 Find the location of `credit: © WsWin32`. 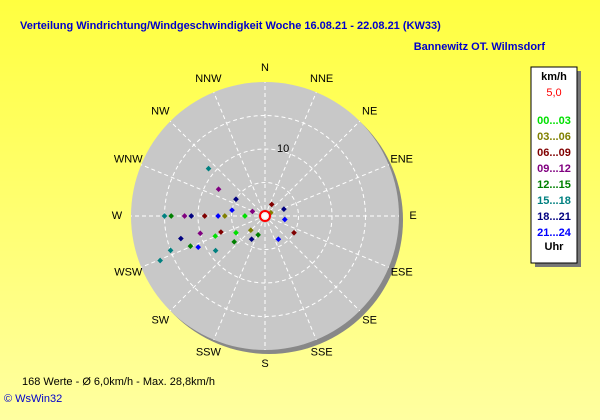

credit: © WsWin32 is located at coordinates (33, 399).